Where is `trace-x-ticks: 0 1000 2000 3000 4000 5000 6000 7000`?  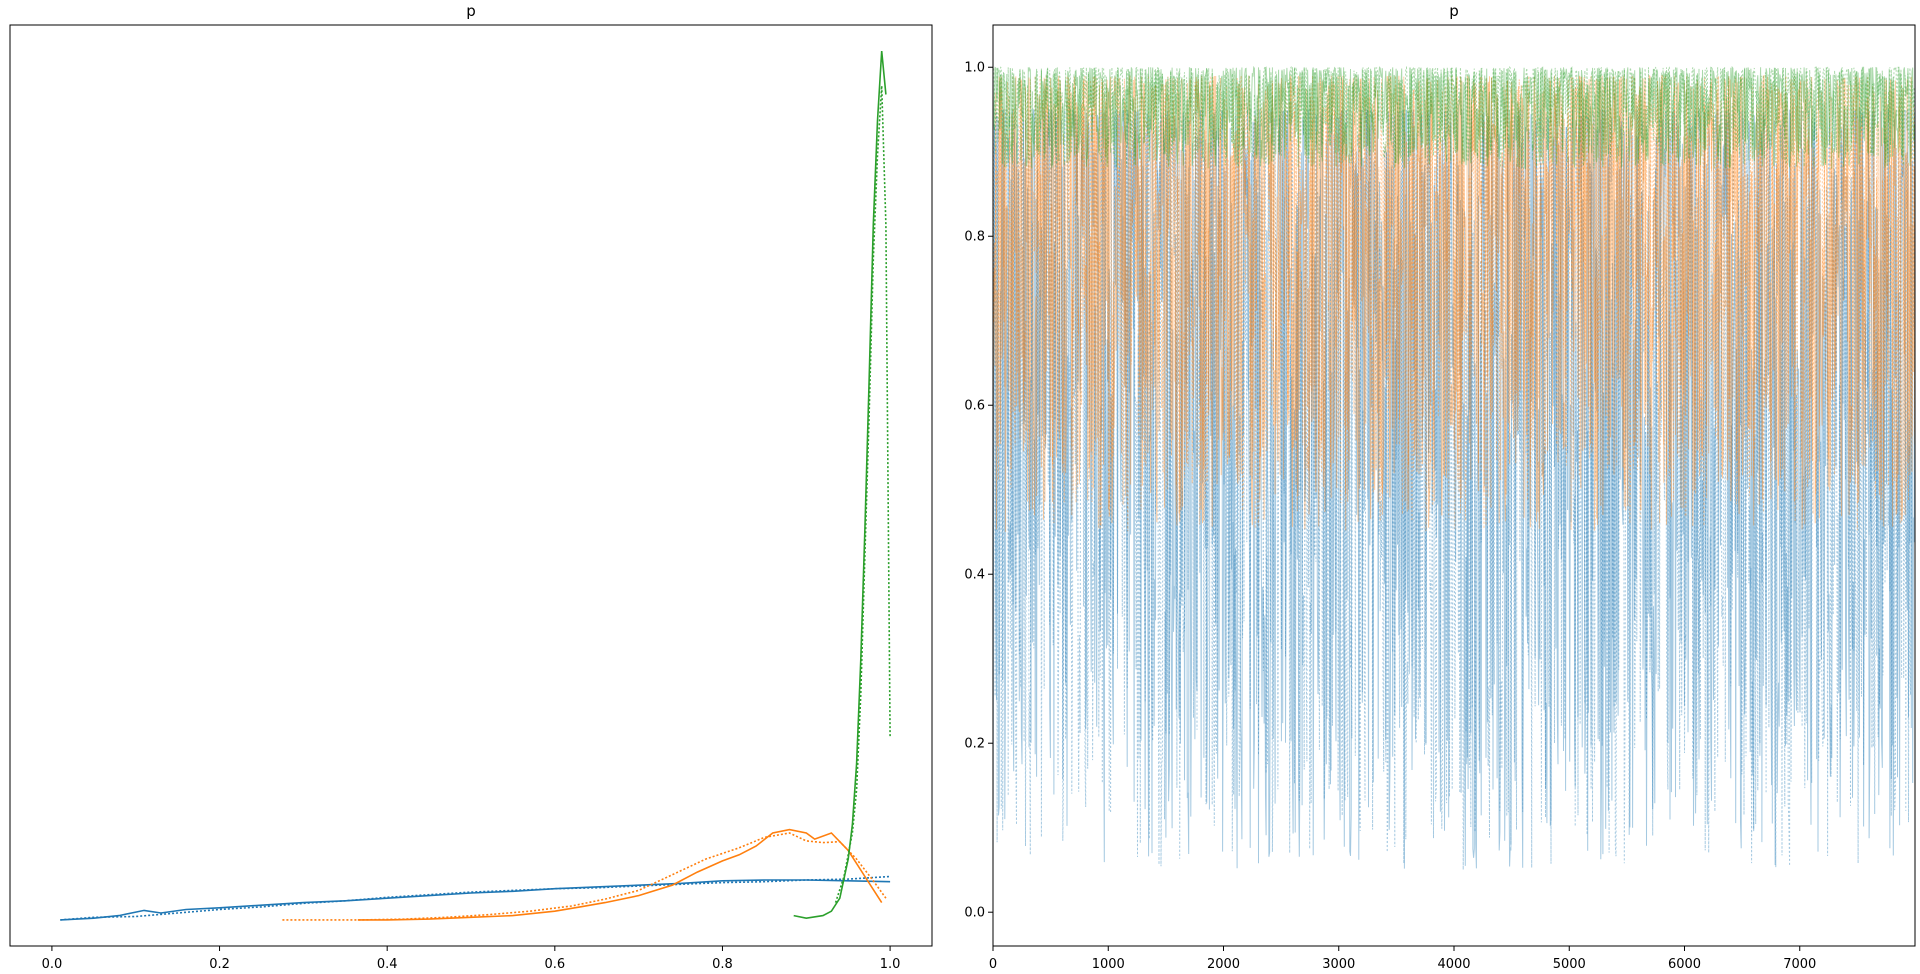
trace-x-ticks: 0 1000 2000 3000 4000 5000 6000 7000 is located at coordinates (1402, 959).